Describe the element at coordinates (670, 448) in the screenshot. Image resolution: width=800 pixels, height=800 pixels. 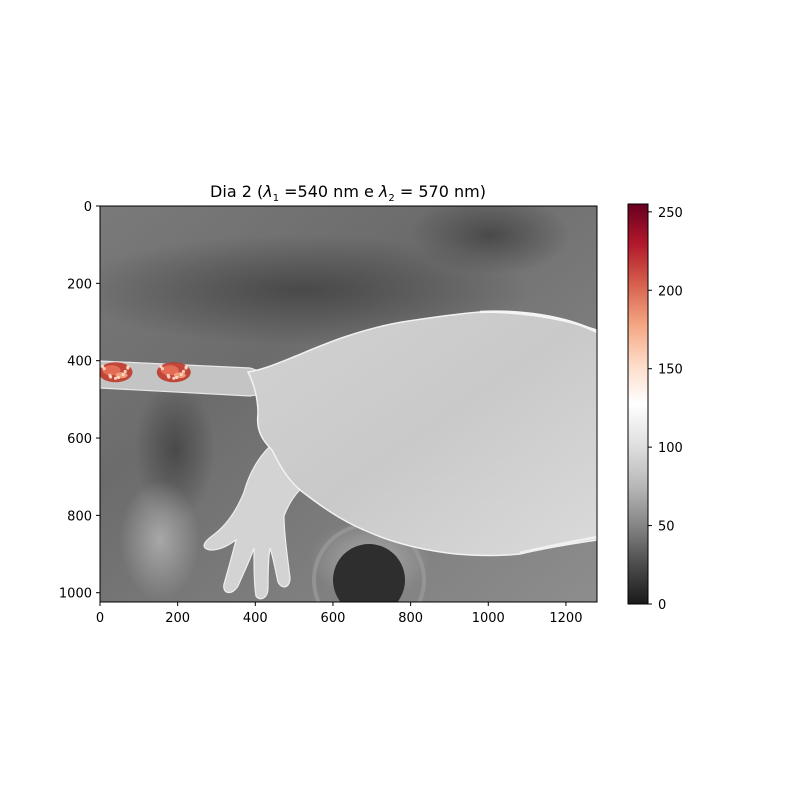
I see `colorbar-tick-label: 100` at that location.